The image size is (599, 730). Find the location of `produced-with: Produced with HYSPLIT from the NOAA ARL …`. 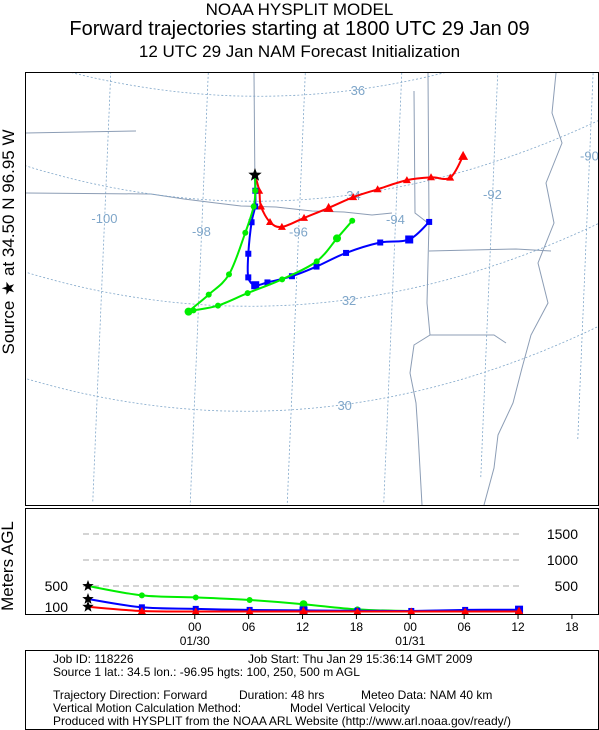

produced-with: Produced with HYSPLIT from the NOAA ARL … is located at coordinates (282, 721).